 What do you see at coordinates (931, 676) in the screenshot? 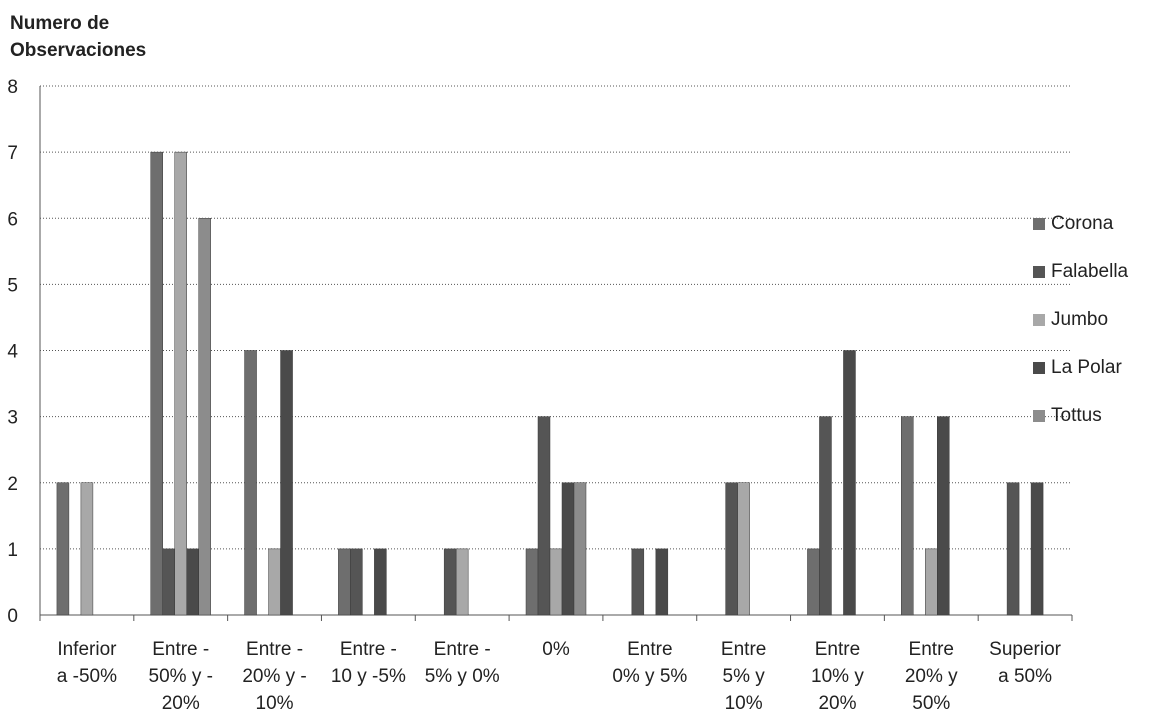
I see `x-category-label: 20% y` at bounding box center [931, 676].